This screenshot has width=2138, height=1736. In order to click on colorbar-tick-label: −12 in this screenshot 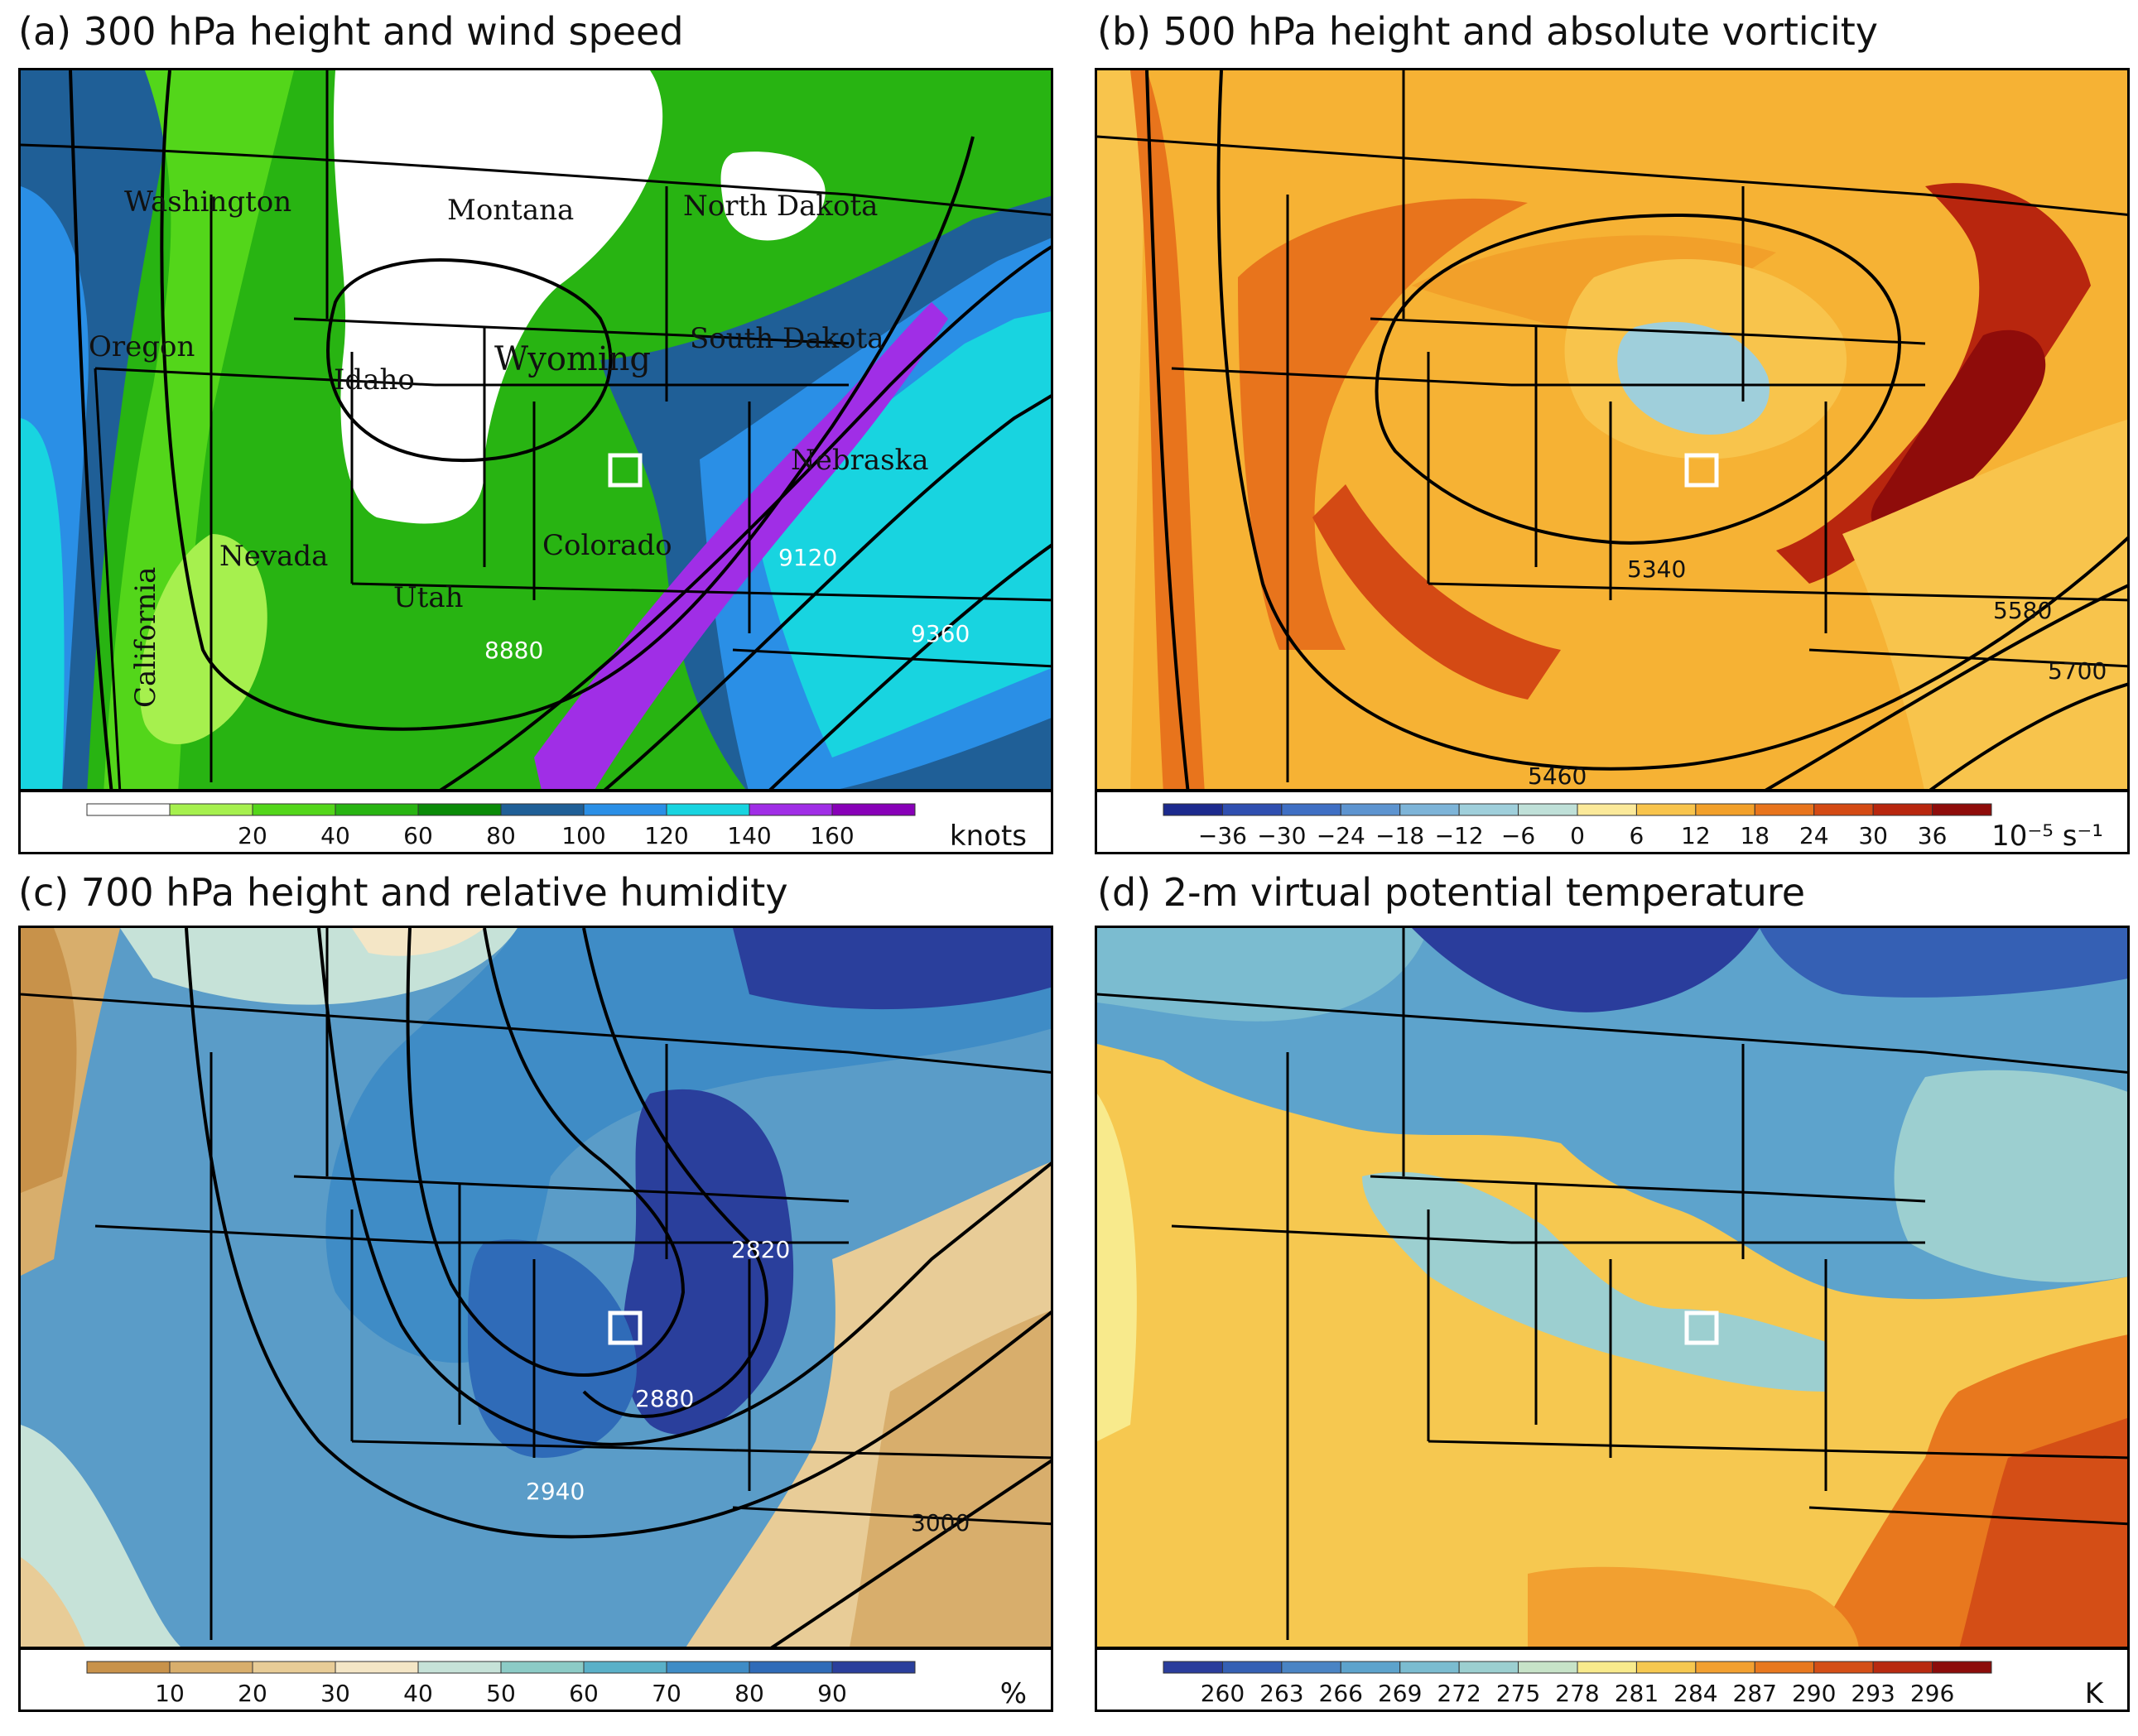, I will do `click(1459, 835)`.